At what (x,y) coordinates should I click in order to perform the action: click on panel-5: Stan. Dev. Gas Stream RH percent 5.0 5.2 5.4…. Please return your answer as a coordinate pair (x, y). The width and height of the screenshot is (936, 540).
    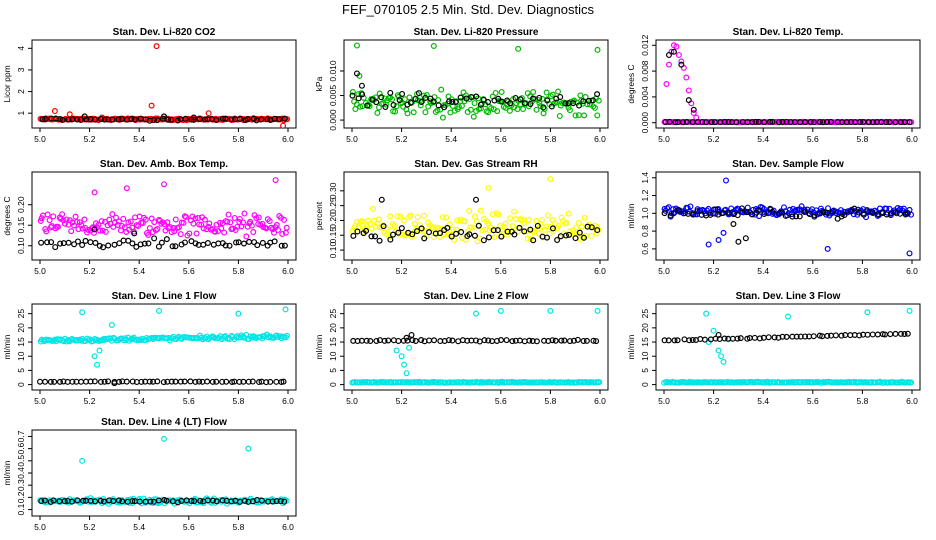
    Looking at the image, I should click on (461, 217).